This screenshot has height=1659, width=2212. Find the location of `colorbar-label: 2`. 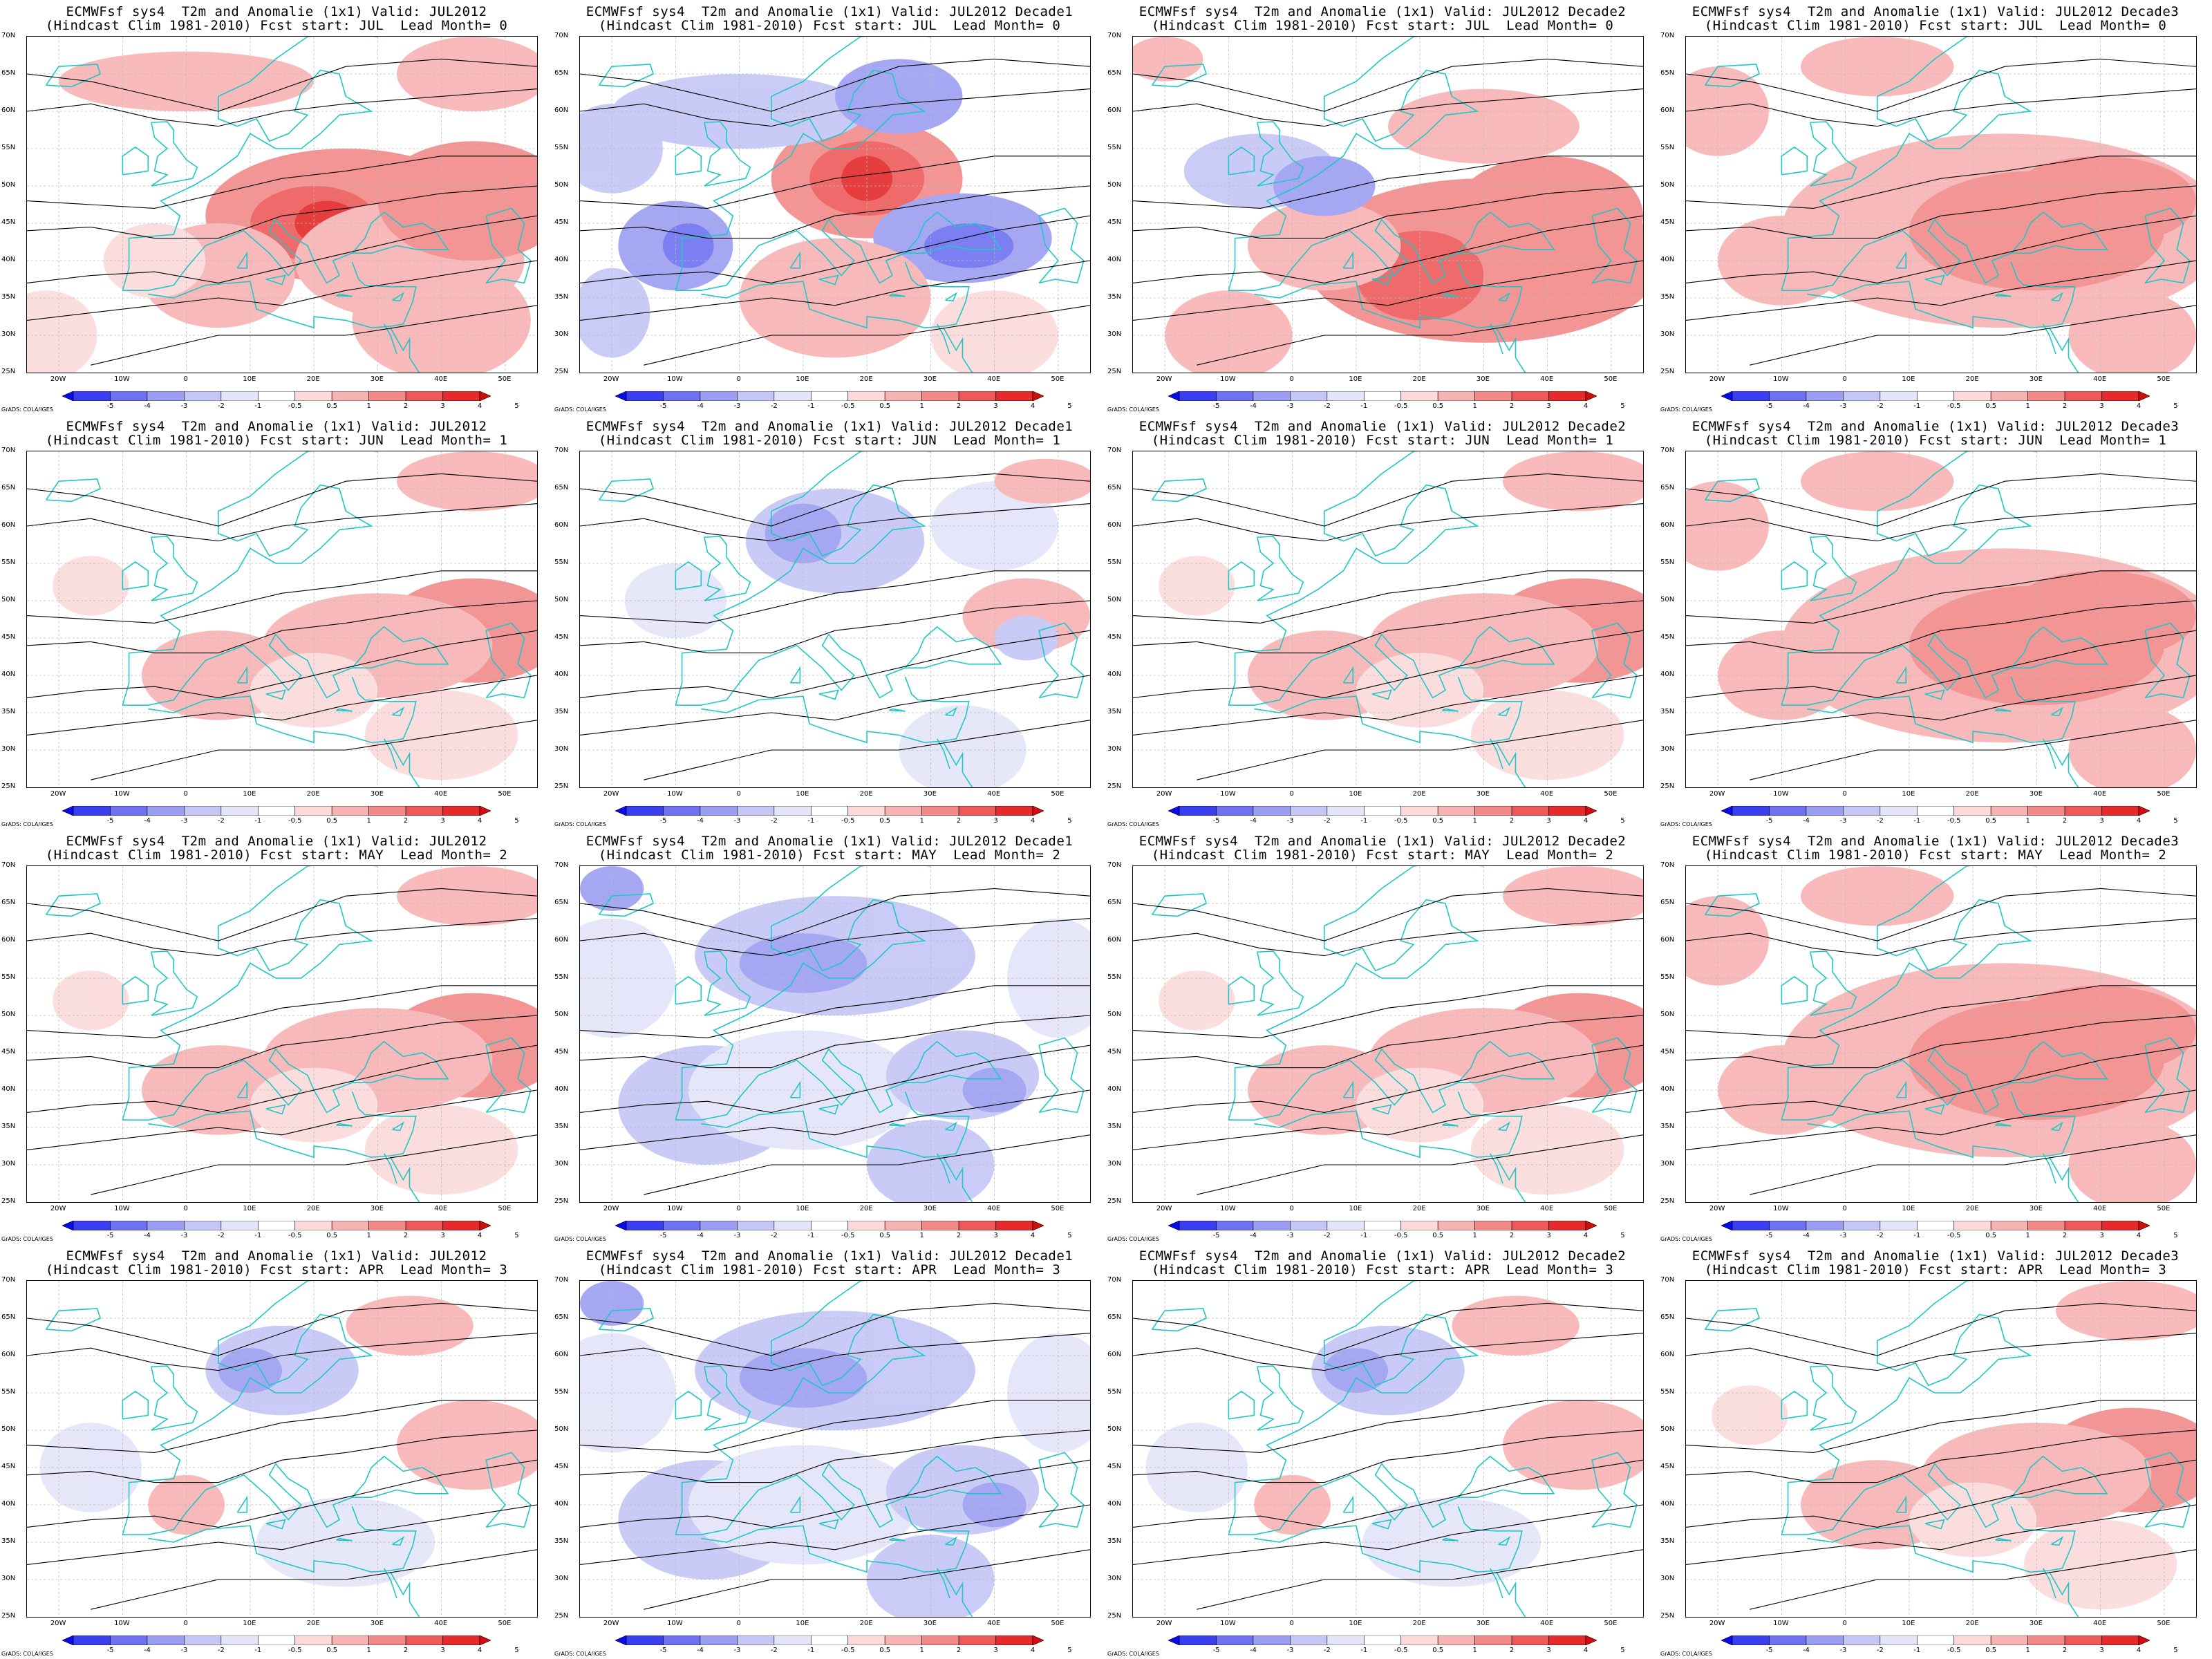

colorbar-label: 2 is located at coordinates (1512, 1235).